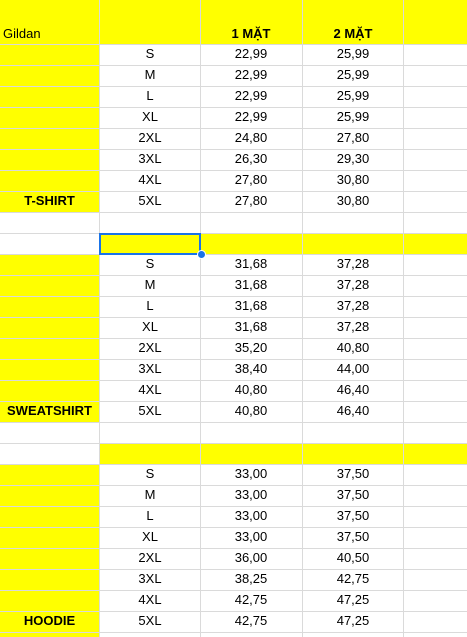 Image resolution: width=467 pixels, height=637 pixels. I want to click on fill-handle, so click(201, 254).